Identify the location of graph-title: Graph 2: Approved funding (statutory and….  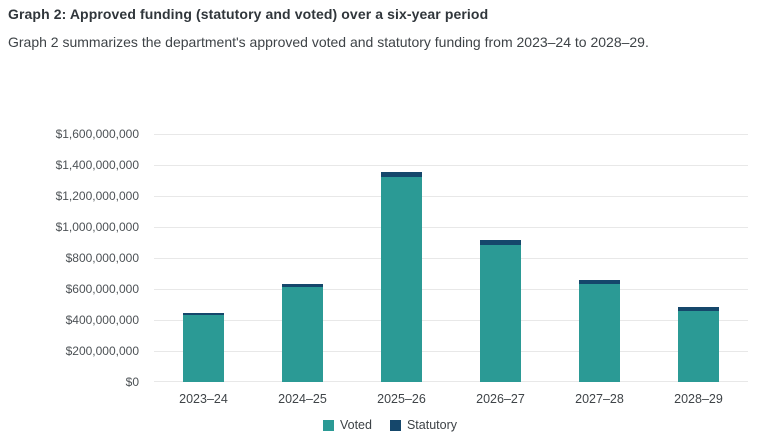
(248, 14).